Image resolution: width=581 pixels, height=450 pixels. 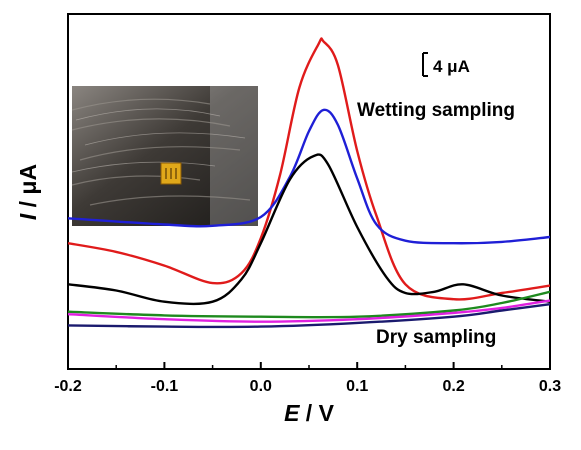 What do you see at coordinates (165, 386) in the screenshot?
I see `x-tick-label: -0.1` at bounding box center [165, 386].